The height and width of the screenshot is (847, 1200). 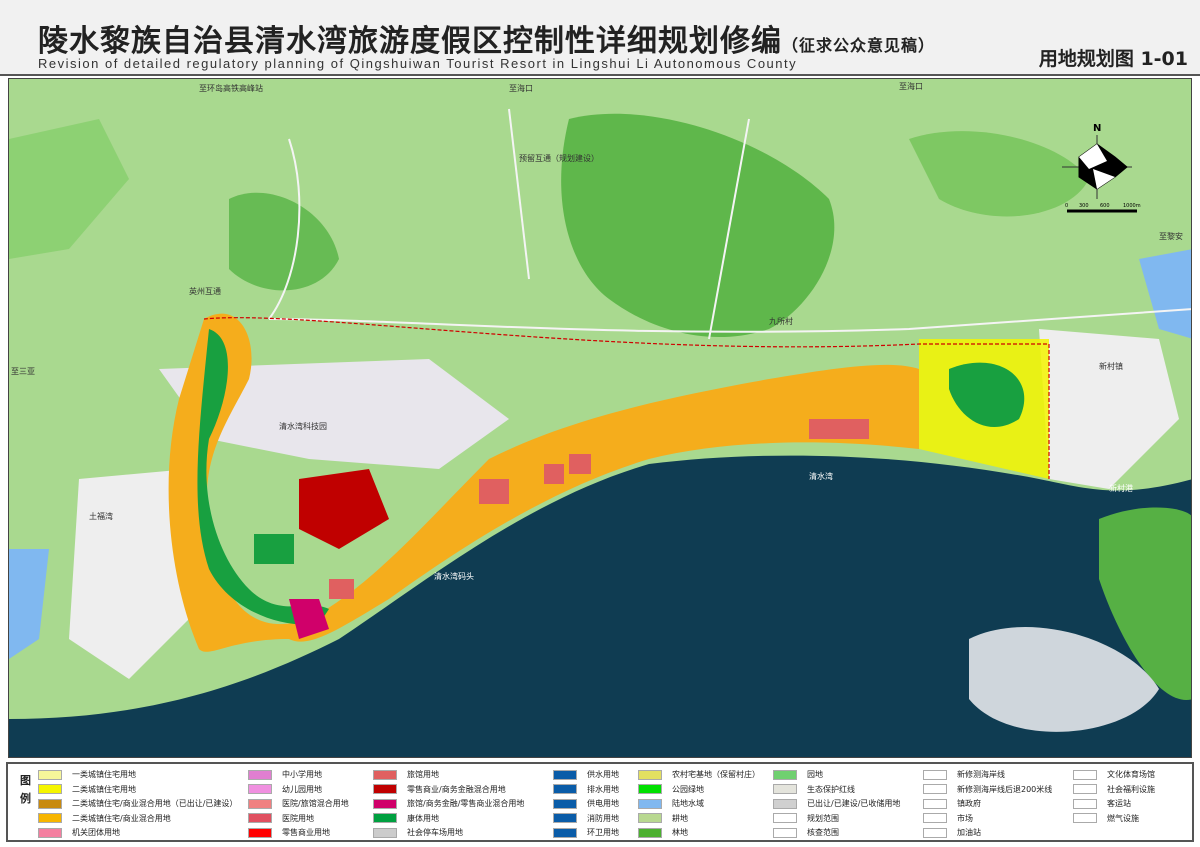 What do you see at coordinates (410, 41) in the screenshot?
I see `title-text: 陵水黎族自治县清水湾旅游度假区控制性详细规划修编` at bounding box center [410, 41].